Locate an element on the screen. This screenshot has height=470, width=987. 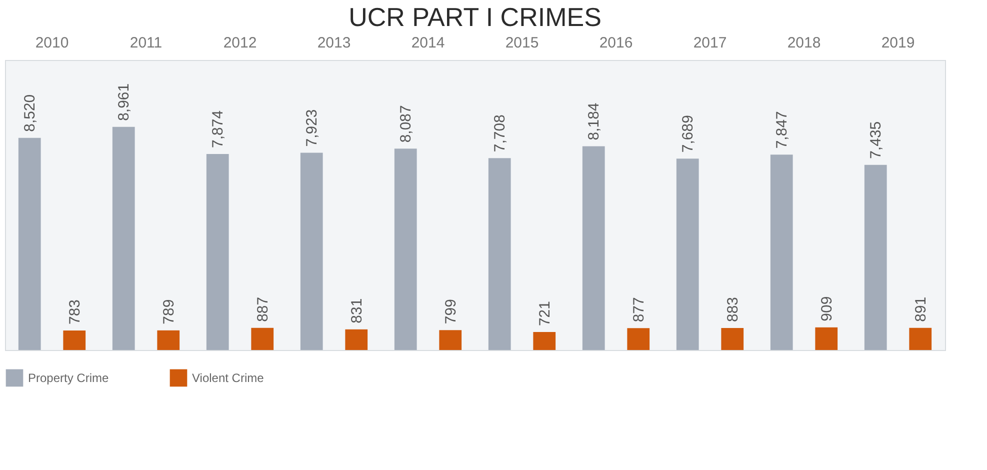
data-label: 7,874 is located at coordinates (218, 129).